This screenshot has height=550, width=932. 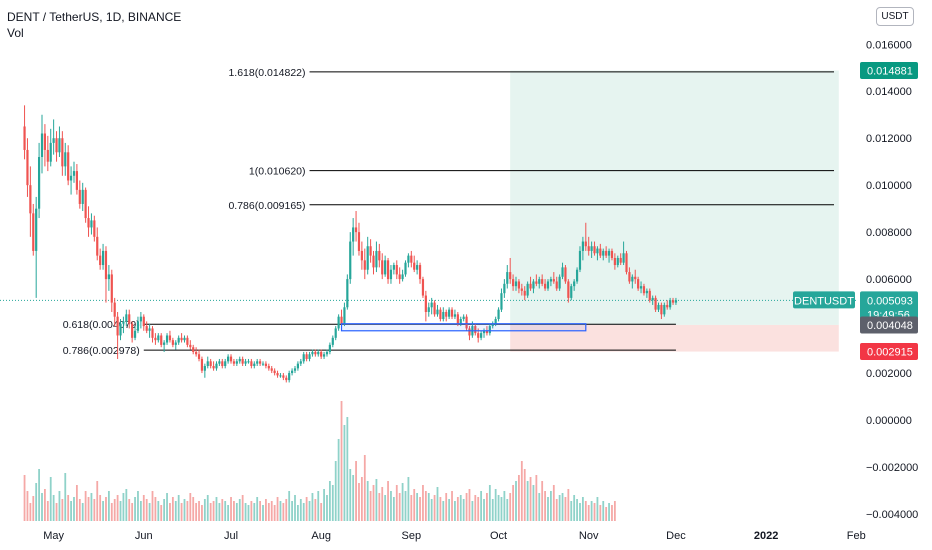 What do you see at coordinates (674, 338) in the screenshot?
I see `stop-zone` at bounding box center [674, 338].